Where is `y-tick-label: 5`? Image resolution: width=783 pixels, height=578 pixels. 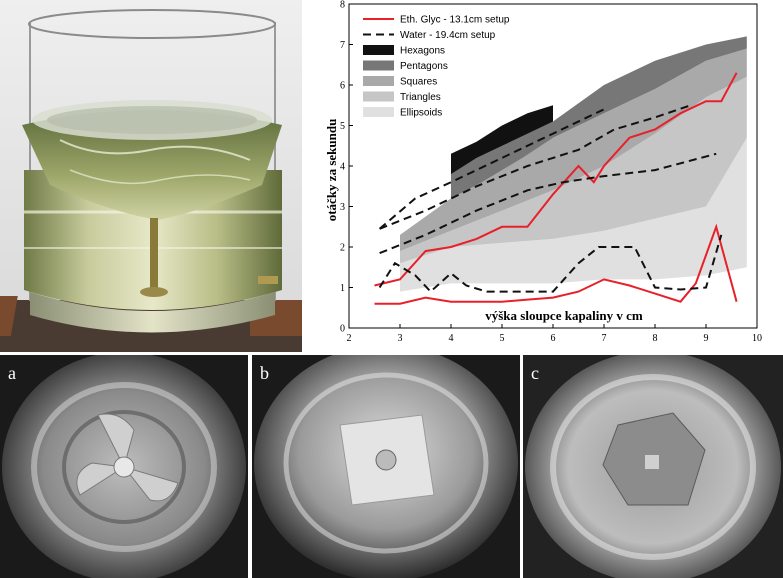
y-tick-label: 5 is located at coordinates (342, 126).